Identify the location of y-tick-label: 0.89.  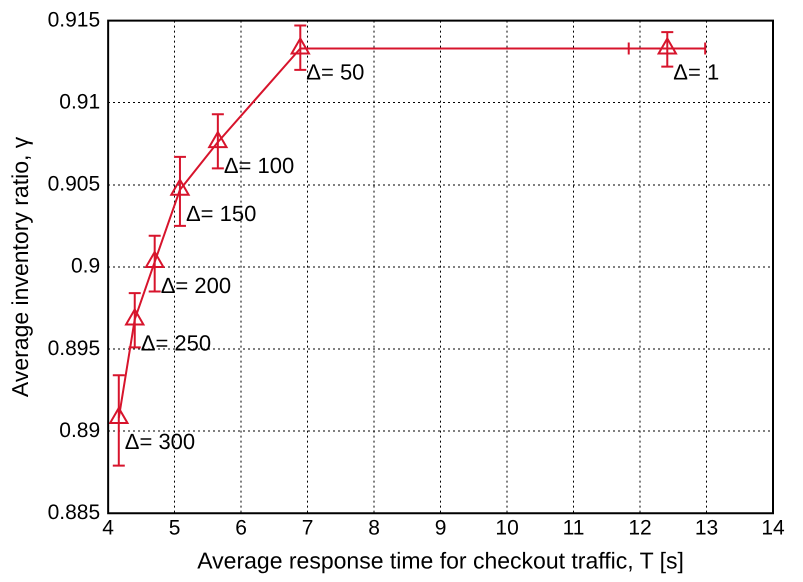
(79, 430).